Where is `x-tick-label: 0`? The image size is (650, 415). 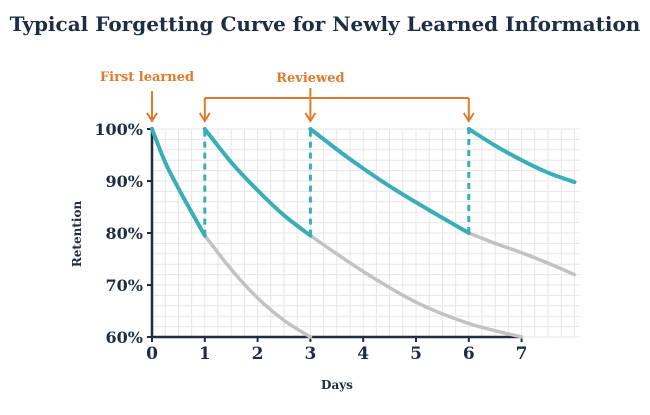
x-tick-label: 0 is located at coordinates (152, 354).